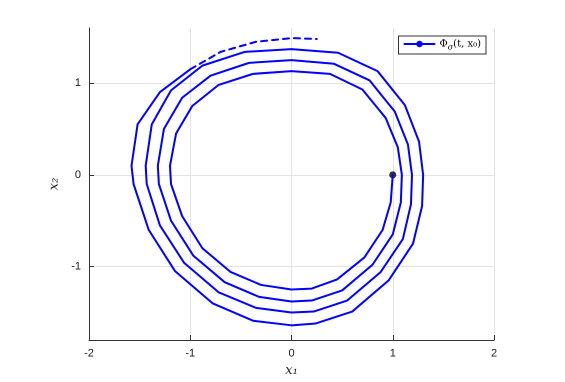 This screenshot has height=382, width=565. Describe the element at coordinates (291, 370) in the screenshot. I see `x-axis-title: x₁` at that location.